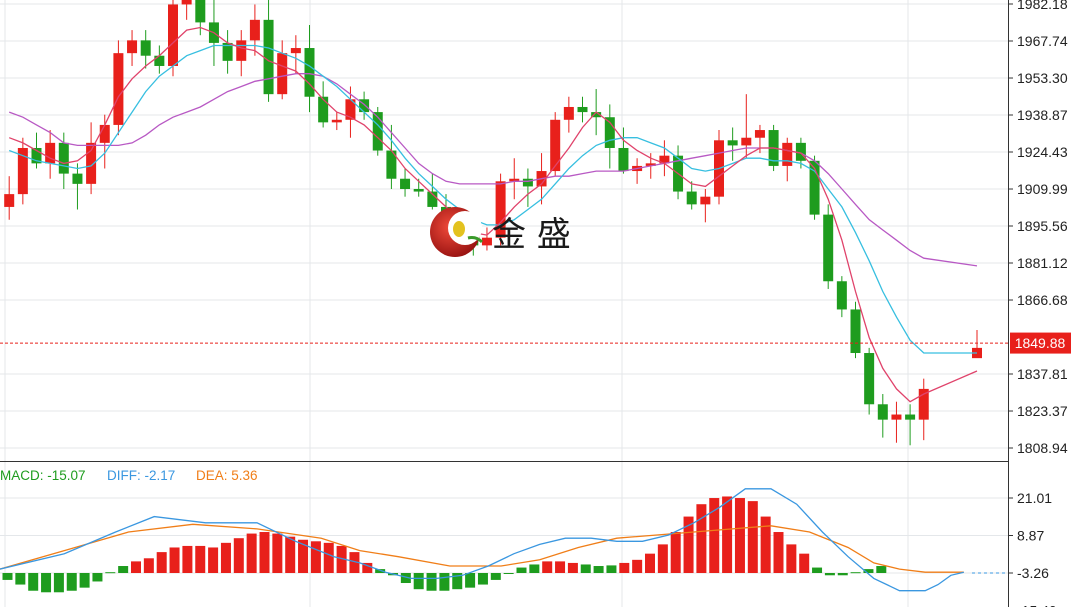 This screenshot has height=607, width=1071. Describe the element at coordinates (1042, 226) in the screenshot. I see `price-tick-label: 1895.56` at that location.